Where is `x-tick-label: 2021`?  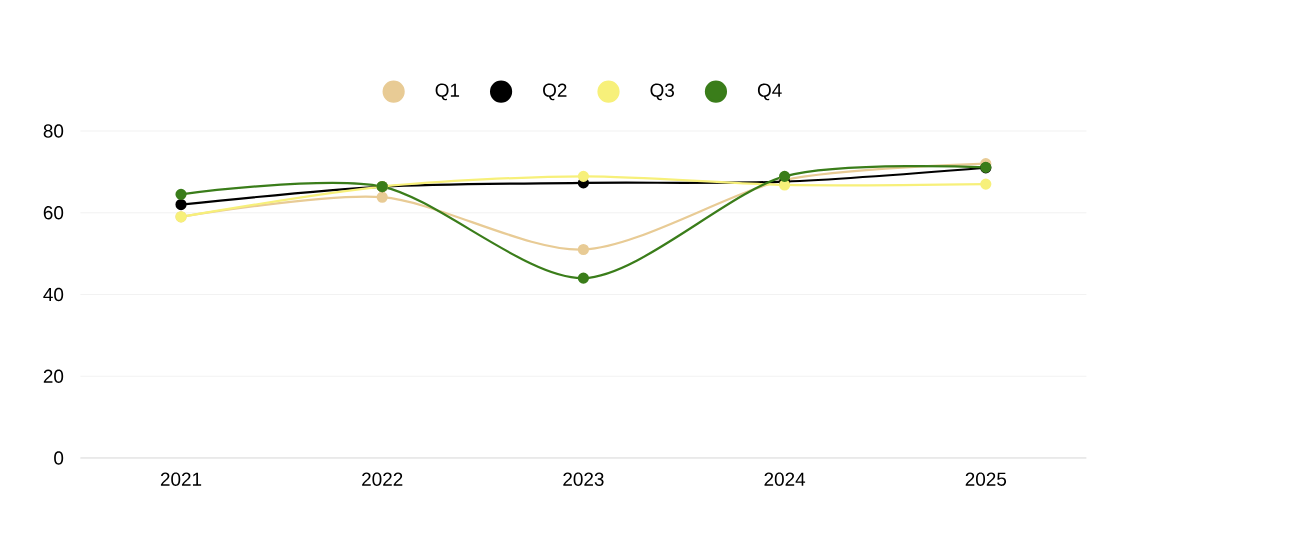
x-tick-label: 2021 is located at coordinates (181, 479).